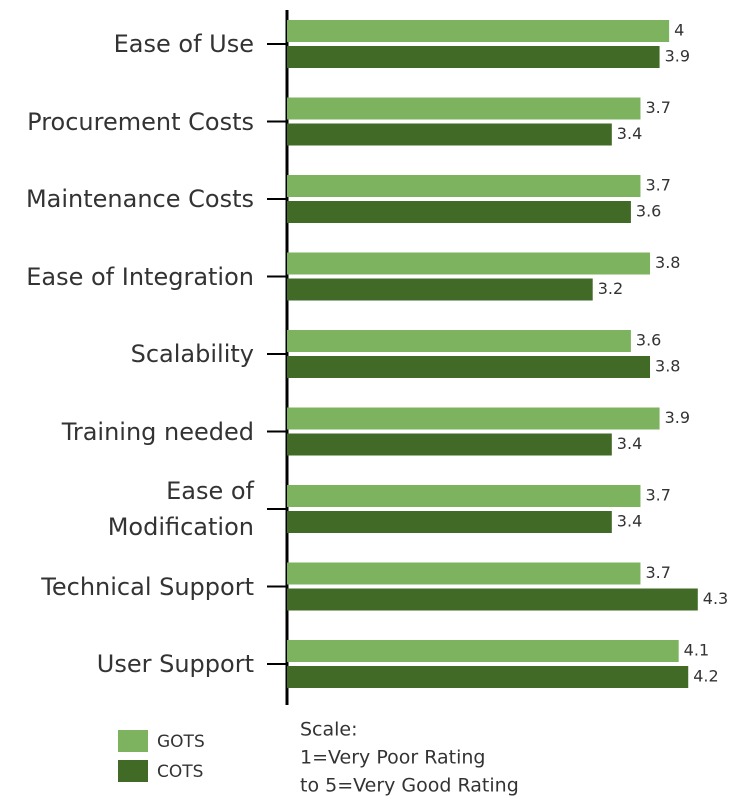  Describe the element at coordinates (175, 664) in the screenshot. I see `category-label: User Support` at that location.